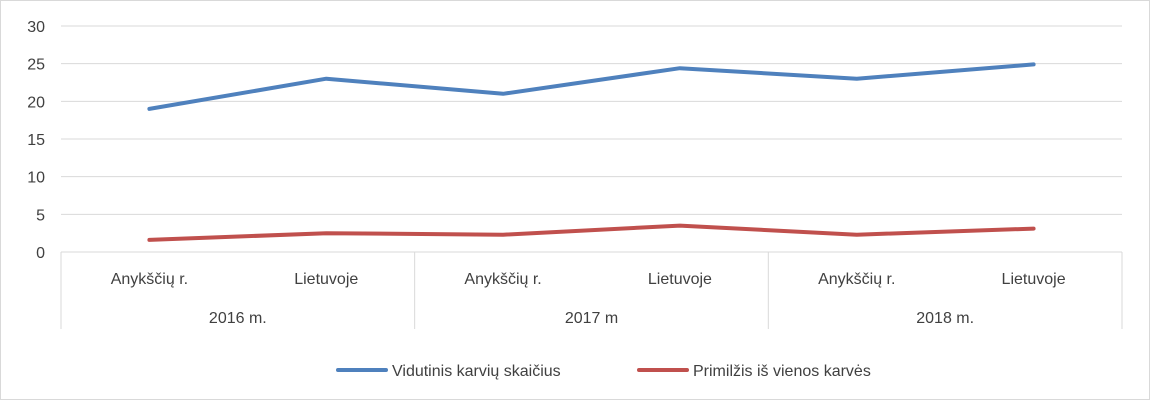 Image resolution: width=1150 pixels, height=404 pixels. Describe the element at coordinates (945, 318) in the screenshot. I see `x-group-label: 2018 m.` at that location.